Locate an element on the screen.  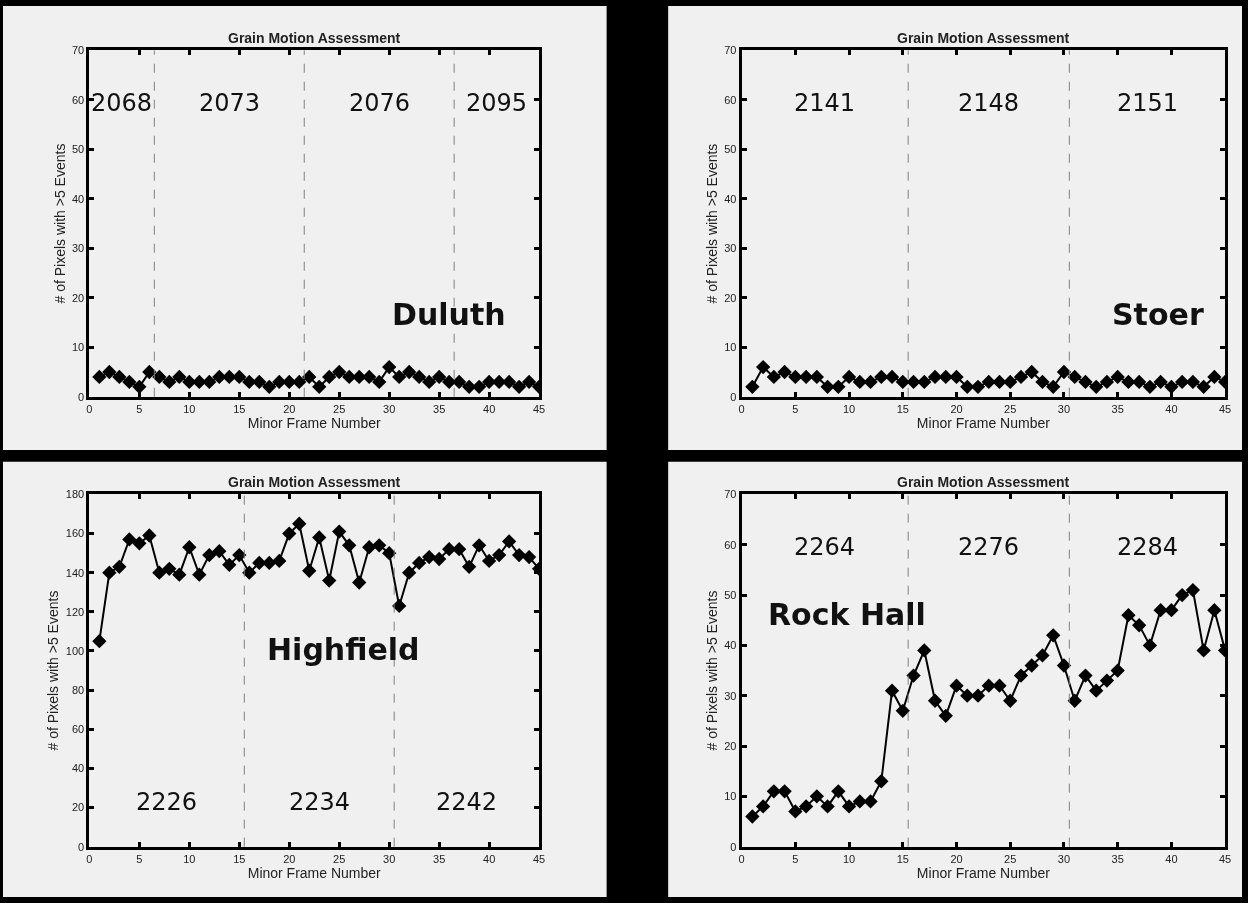
annotation: Highfield is located at coordinates (343, 649).